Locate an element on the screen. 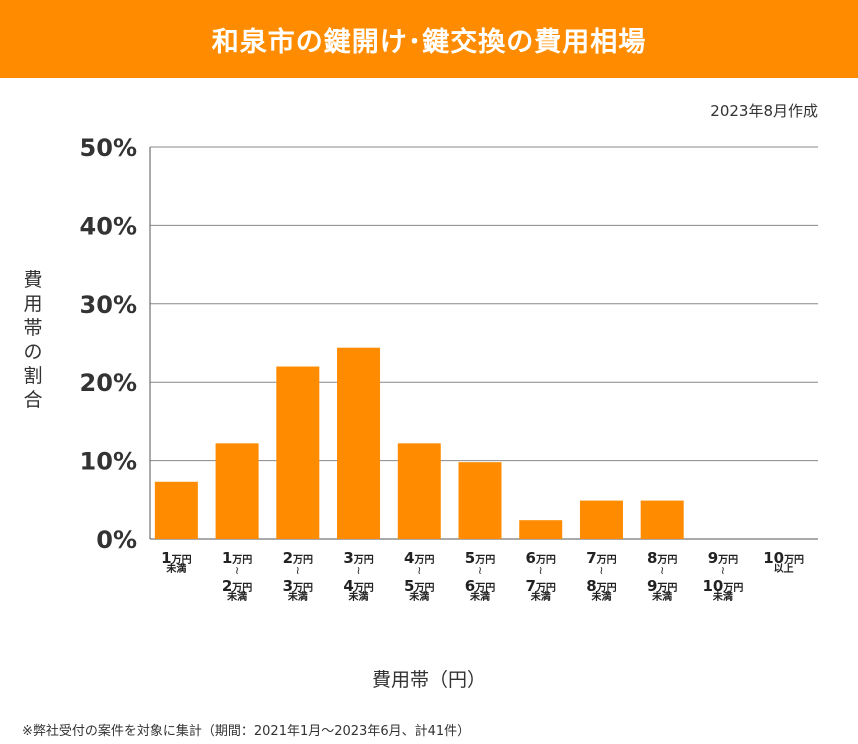  x-tick-label: 1万円 未満 is located at coordinates (176, 564).